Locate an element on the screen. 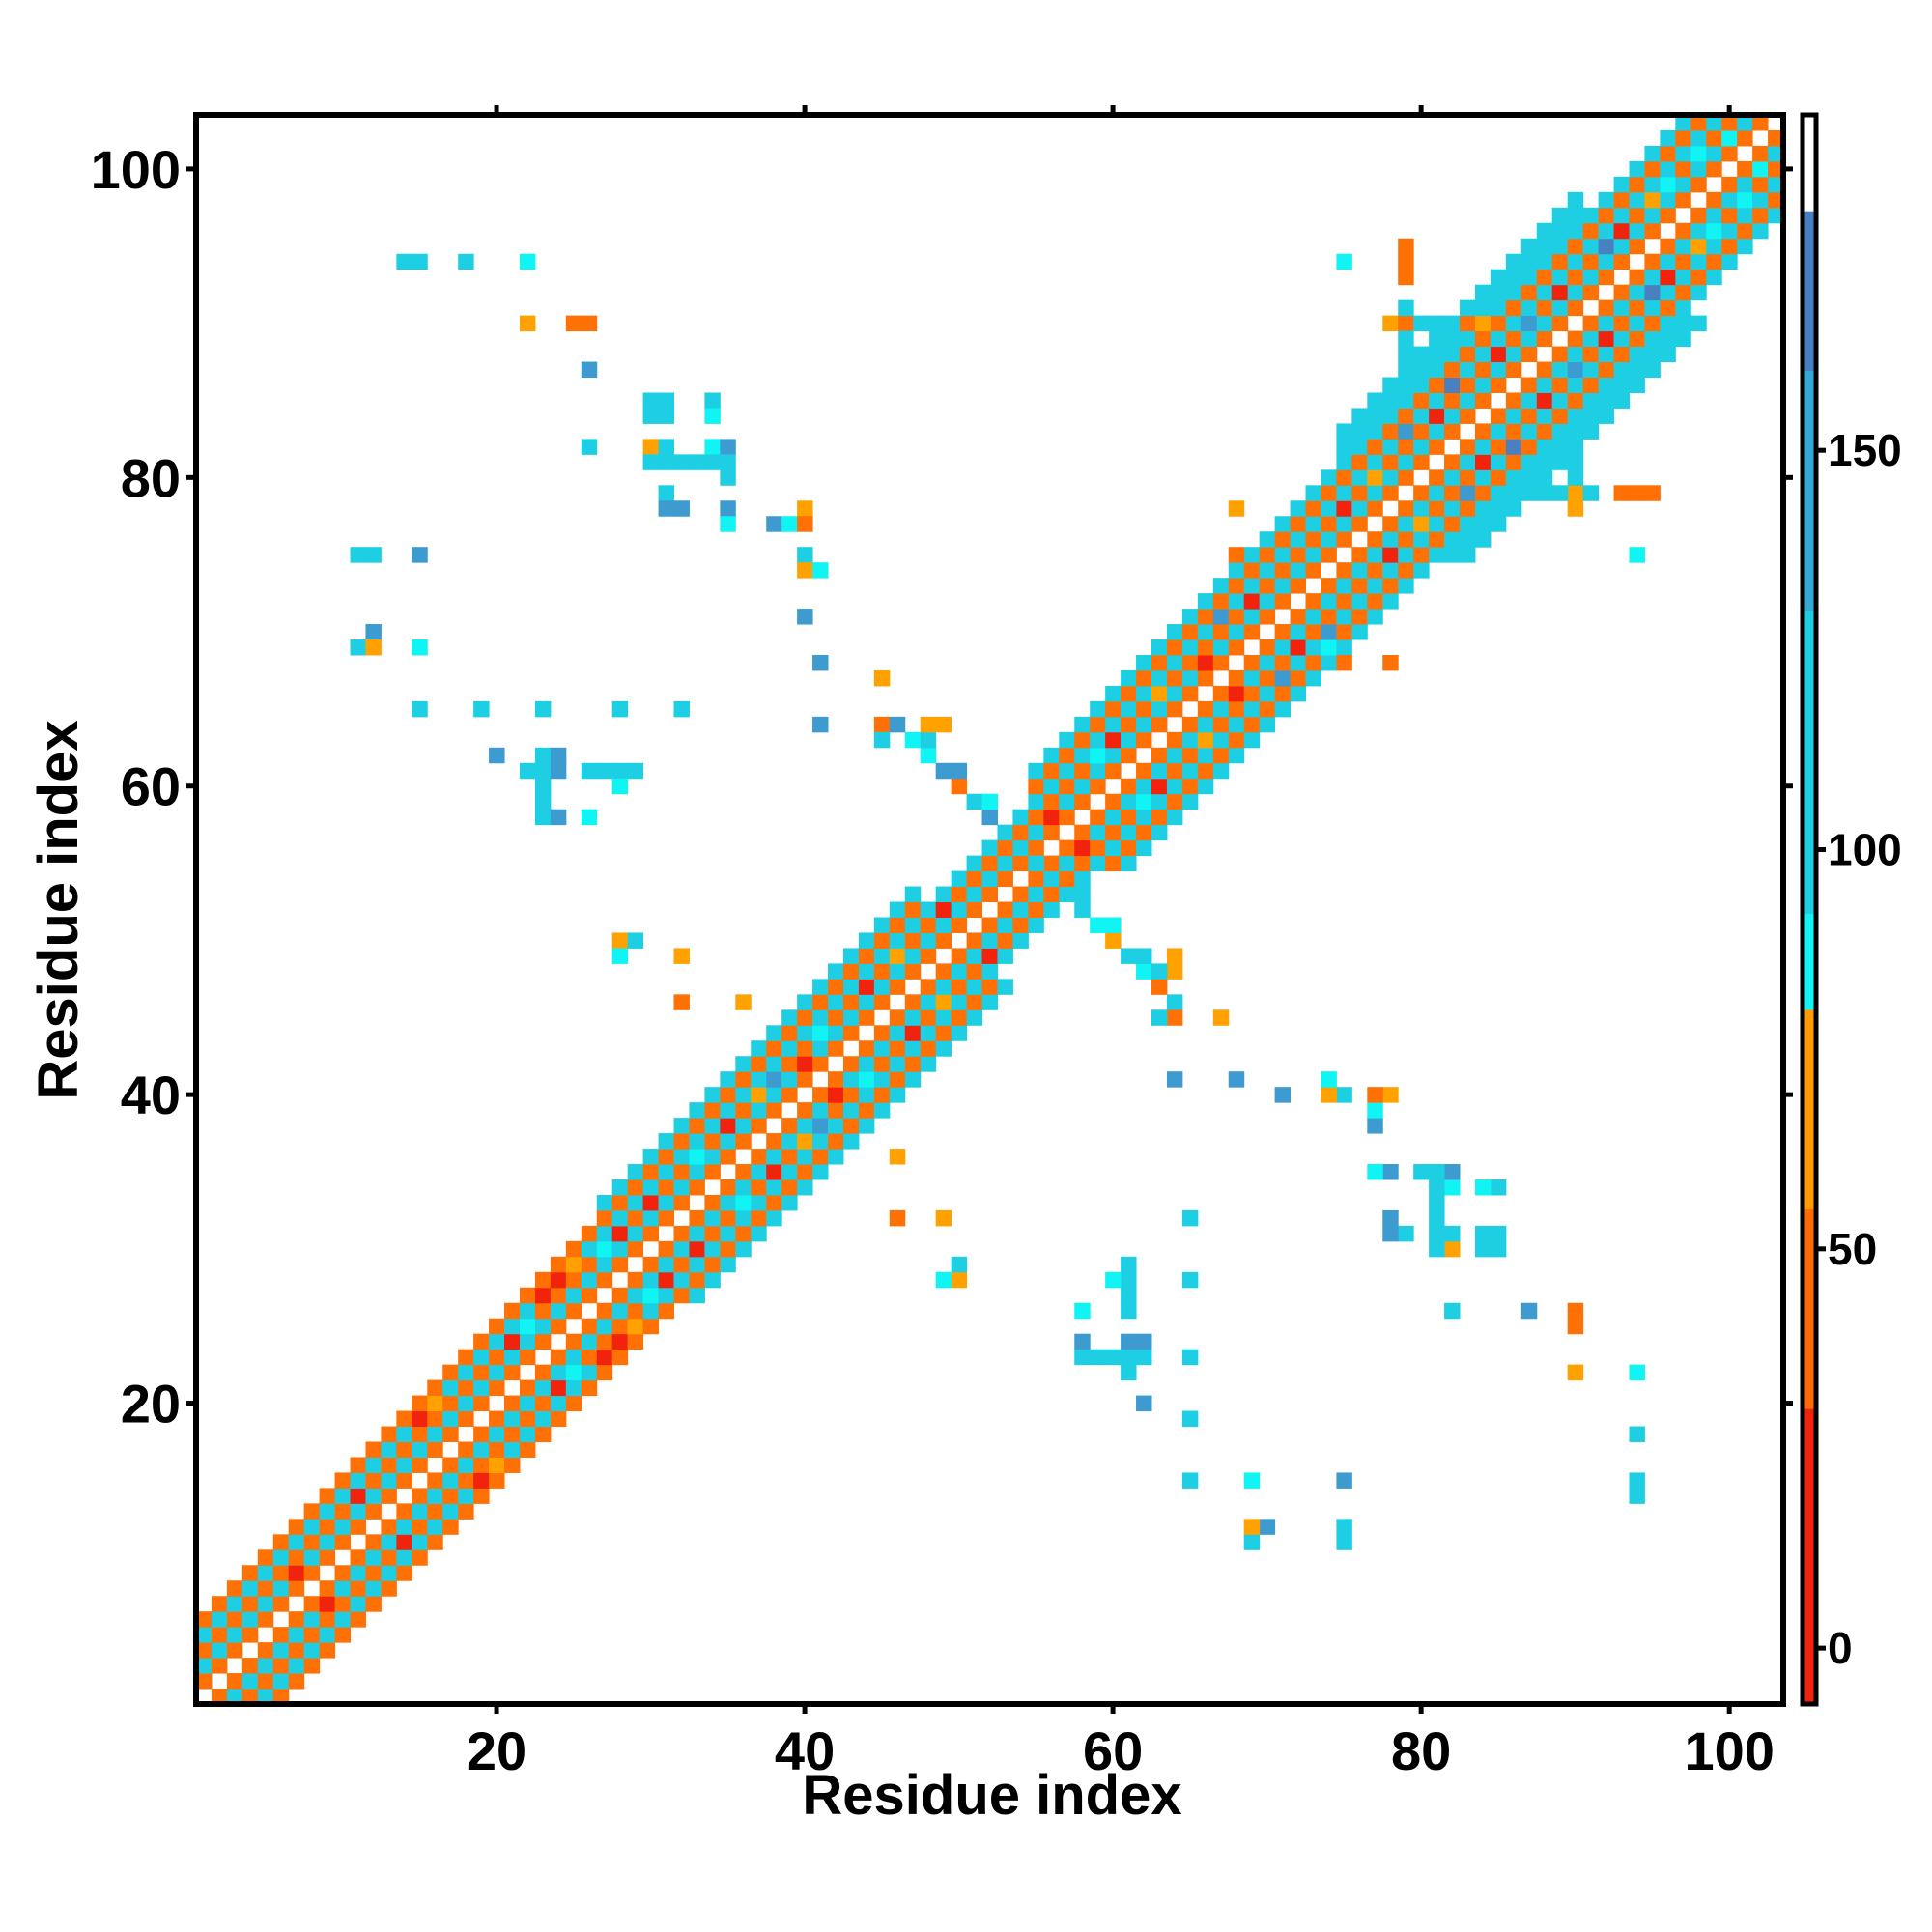 The image size is (1932, 1932). x-axis-title: Residue index is located at coordinates (992, 1795).